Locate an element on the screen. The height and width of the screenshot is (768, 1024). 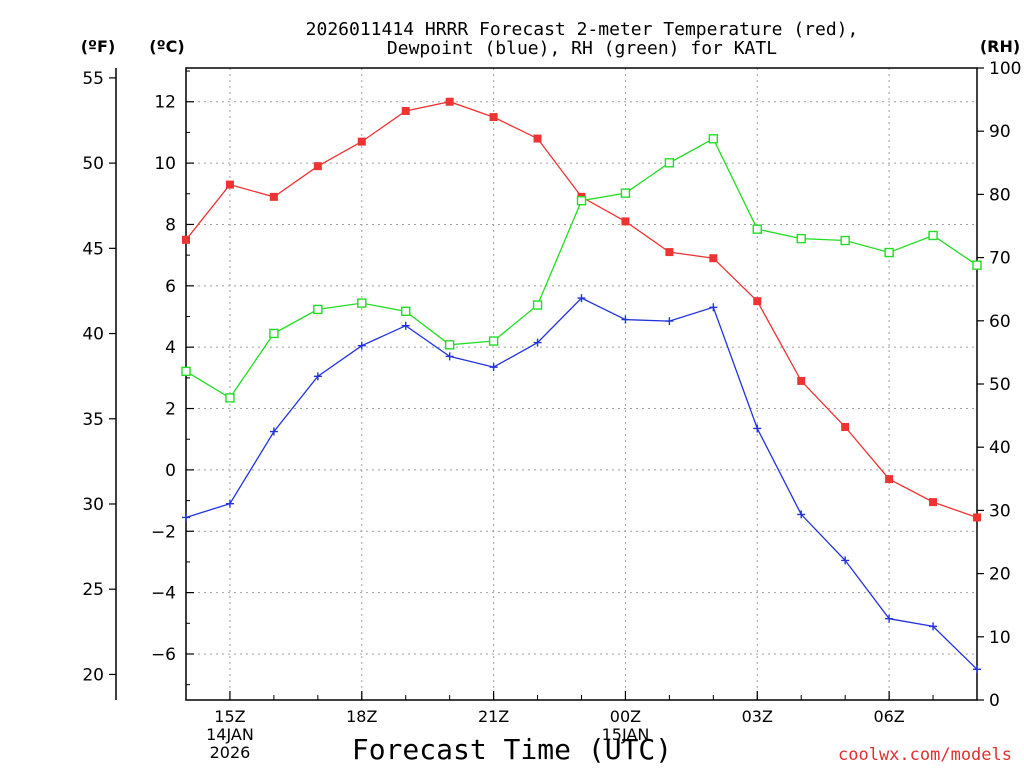
rh-tick-label: 50 is located at coordinates (1000, 385).